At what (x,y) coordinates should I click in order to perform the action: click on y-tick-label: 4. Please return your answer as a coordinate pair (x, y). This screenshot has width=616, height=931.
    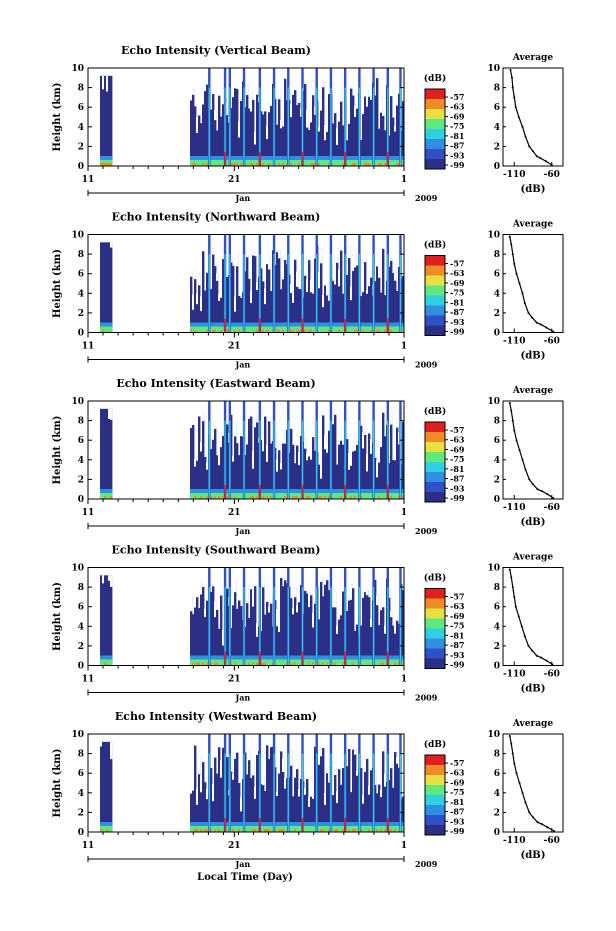
    Looking at the image, I should click on (81, 461).